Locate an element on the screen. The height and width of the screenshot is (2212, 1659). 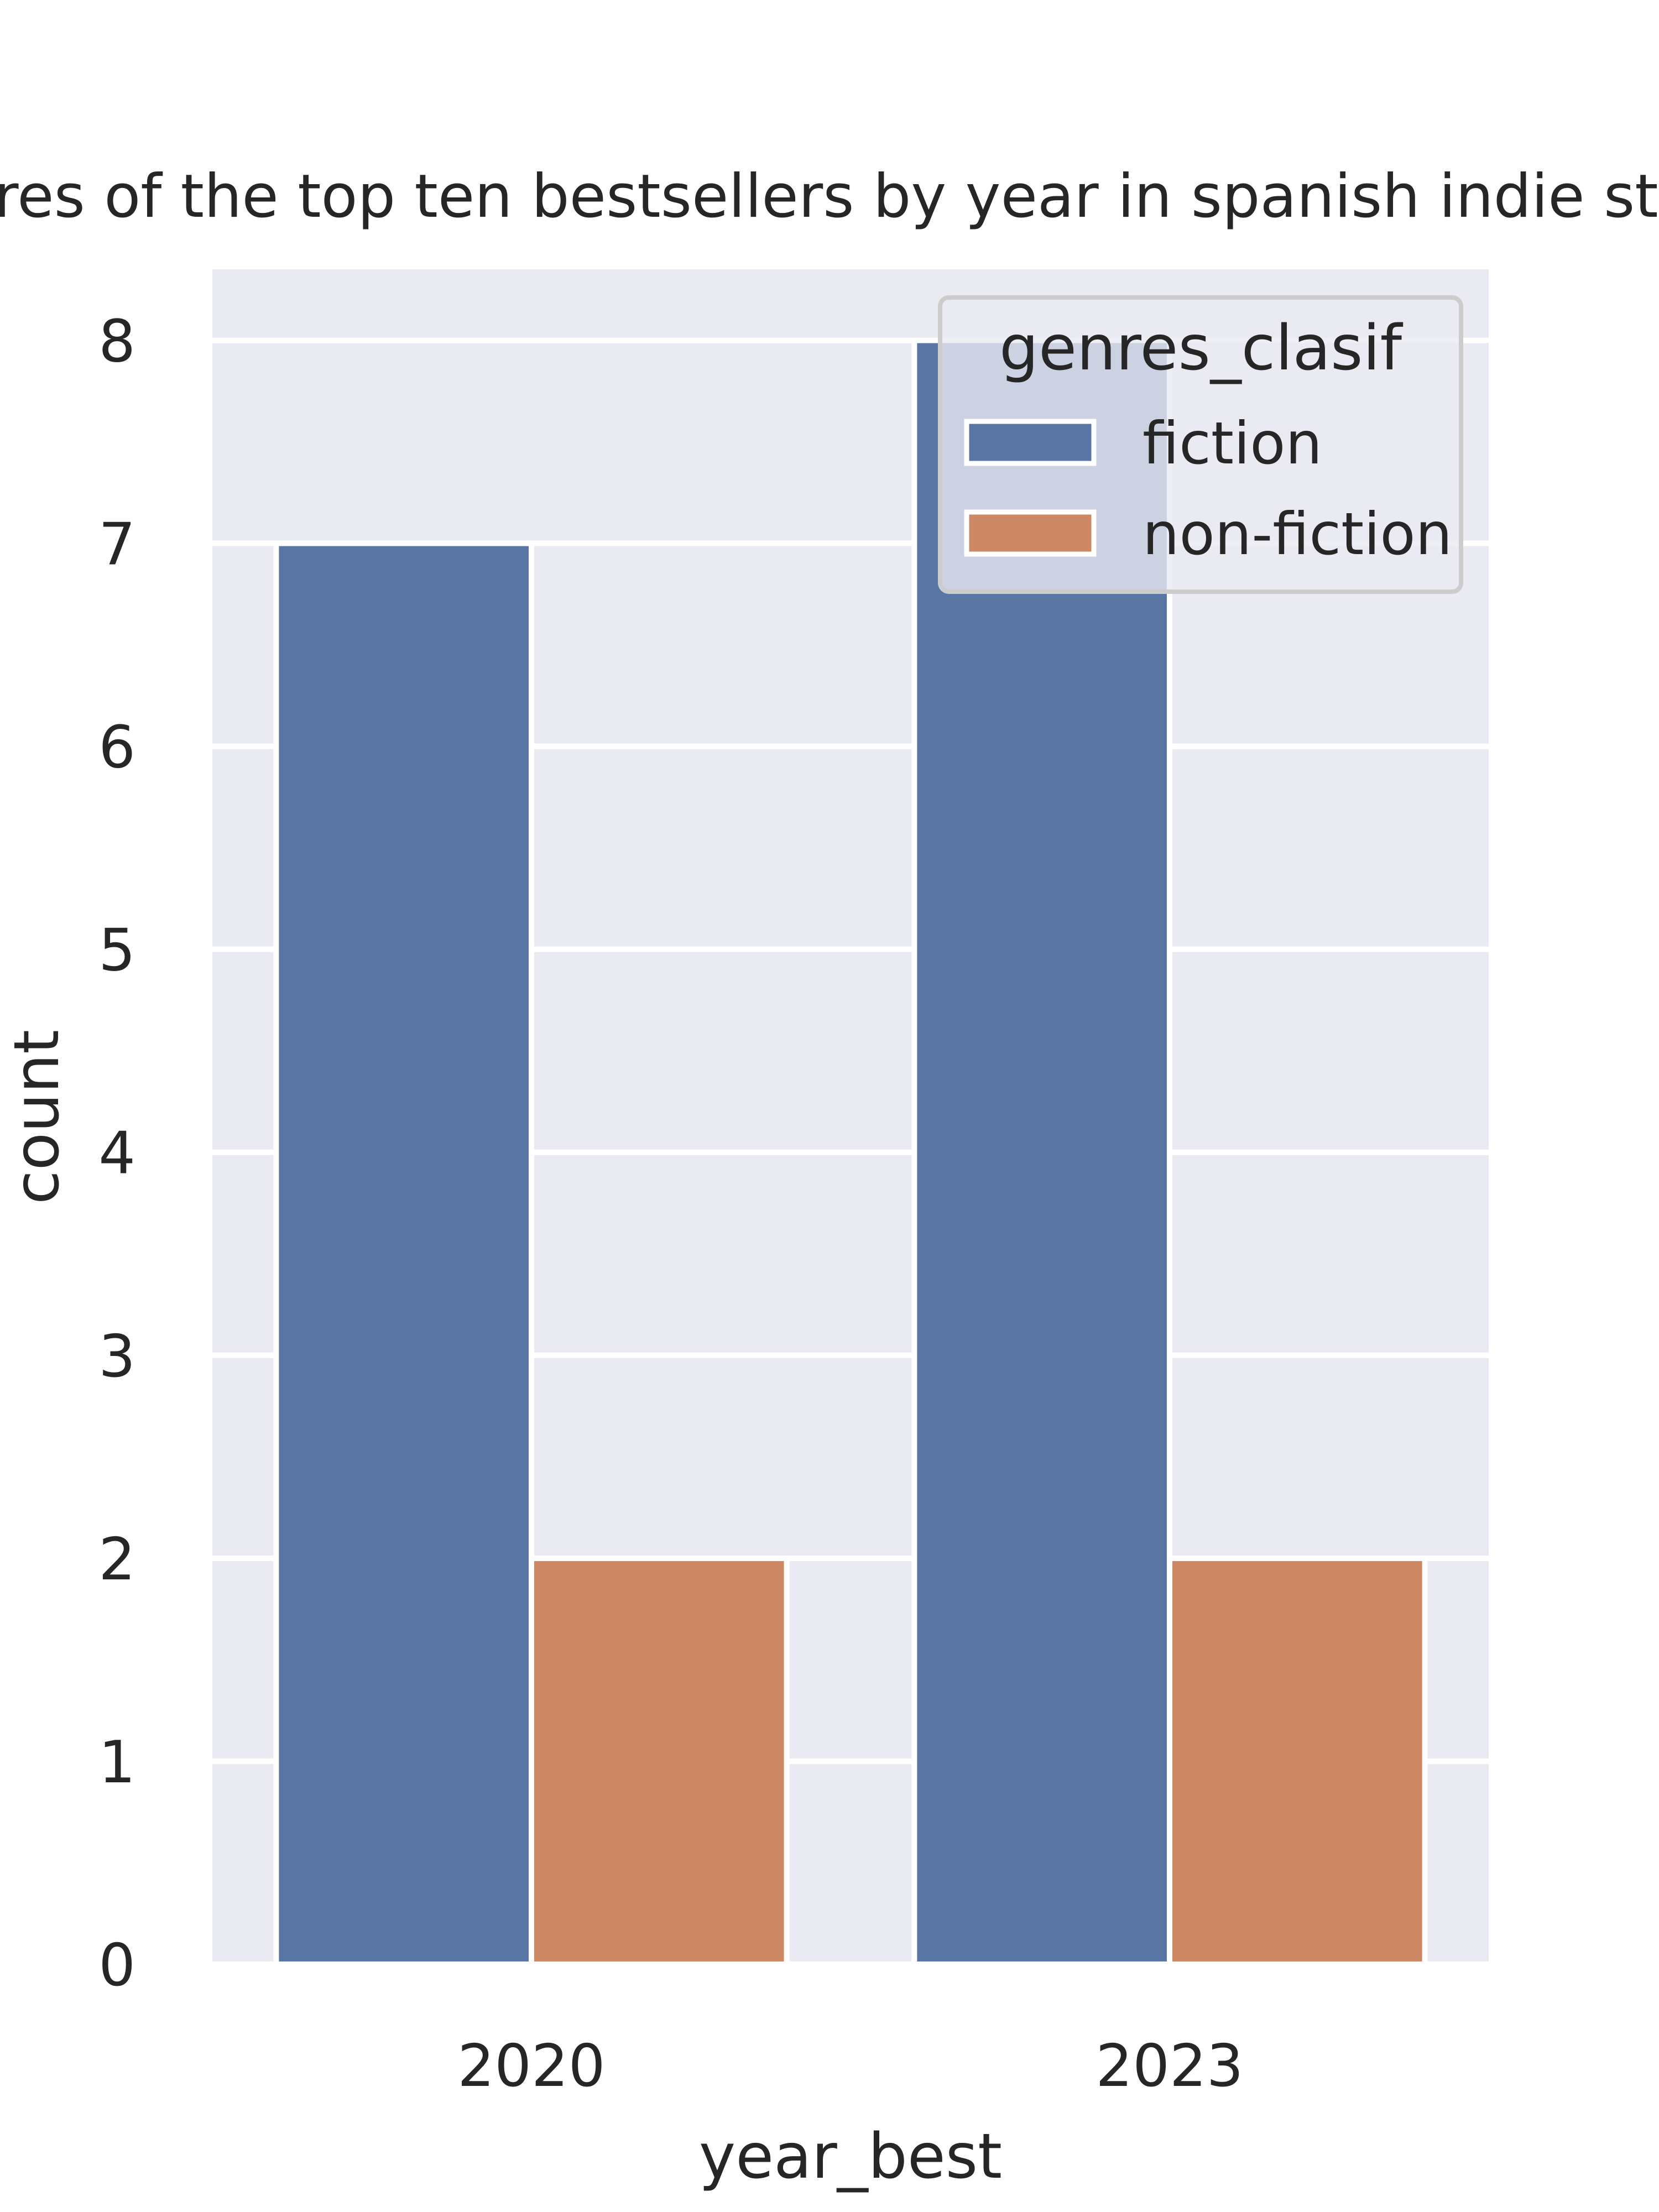
bar-non-fiction-2023 is located at coordinates (1297, 1761).